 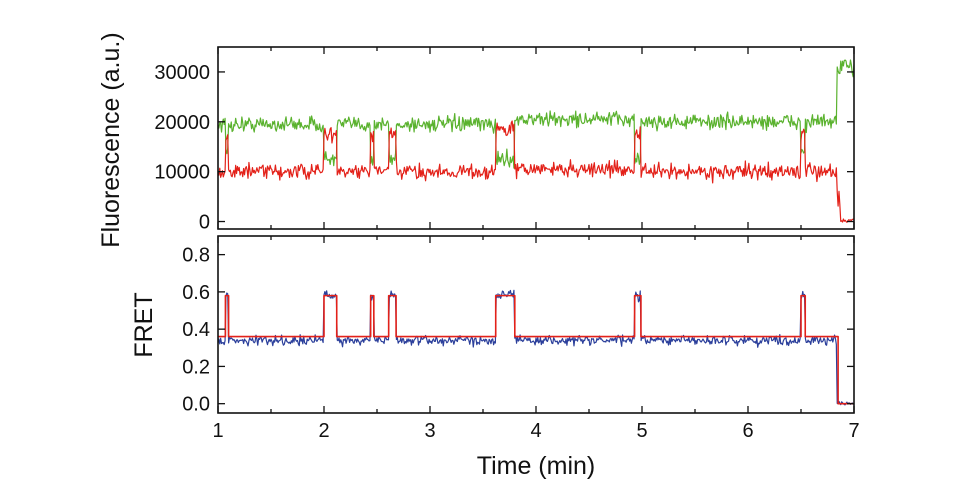 I want to click on top-y-tick-label: 20000, so click(x=182, y=123).